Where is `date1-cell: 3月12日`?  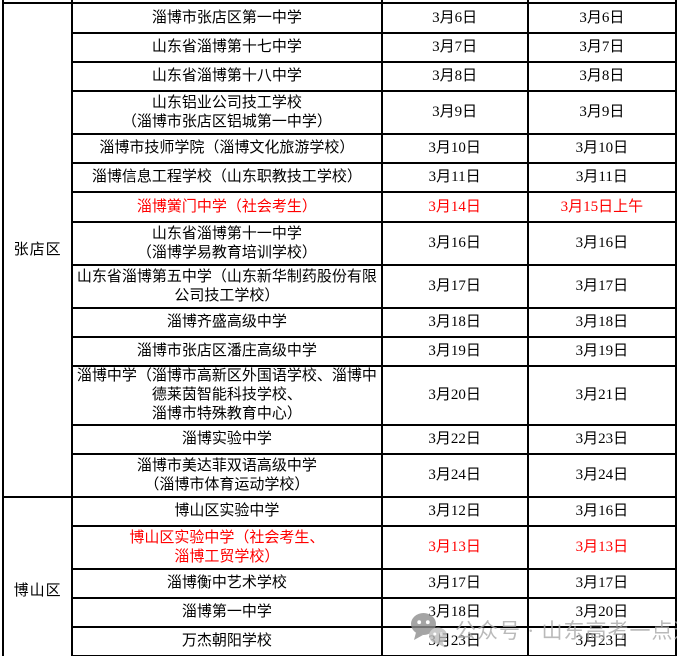
date1-cell: 3月12日 is located at coordinates (454, 511).